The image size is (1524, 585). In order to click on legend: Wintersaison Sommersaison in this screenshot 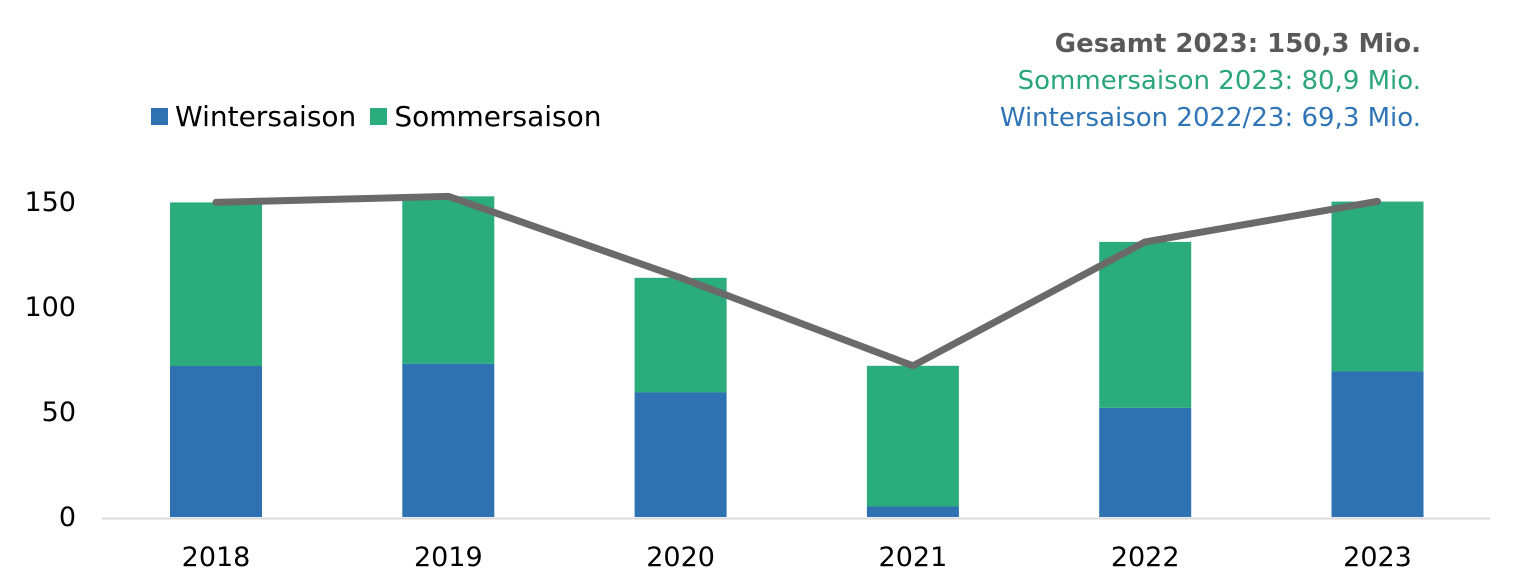, I will do `click(376, 116)`.